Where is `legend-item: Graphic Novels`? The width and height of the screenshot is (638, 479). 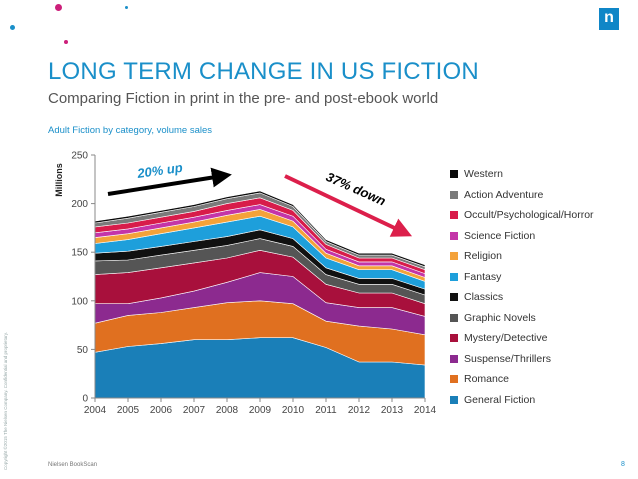
legend-item: Graphic Novels is located at coordinates (522, 318).